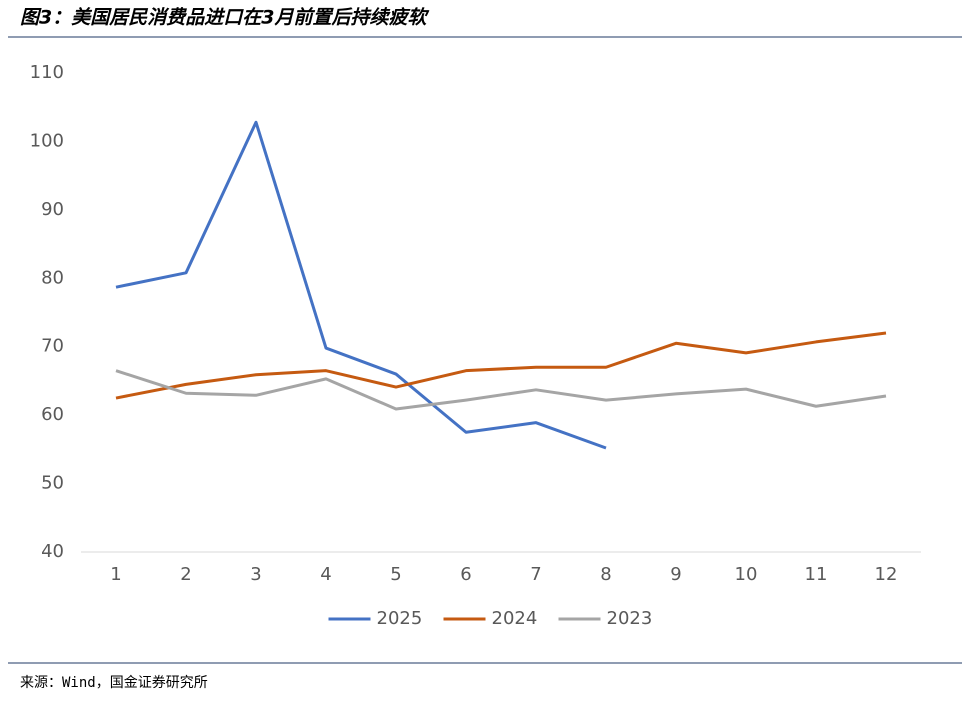 The image size is (970, 701). What do you see at coordinates (52, 551) in the screenshot?
I see `y-tick-label: 40` at bounding box center [52, 551].